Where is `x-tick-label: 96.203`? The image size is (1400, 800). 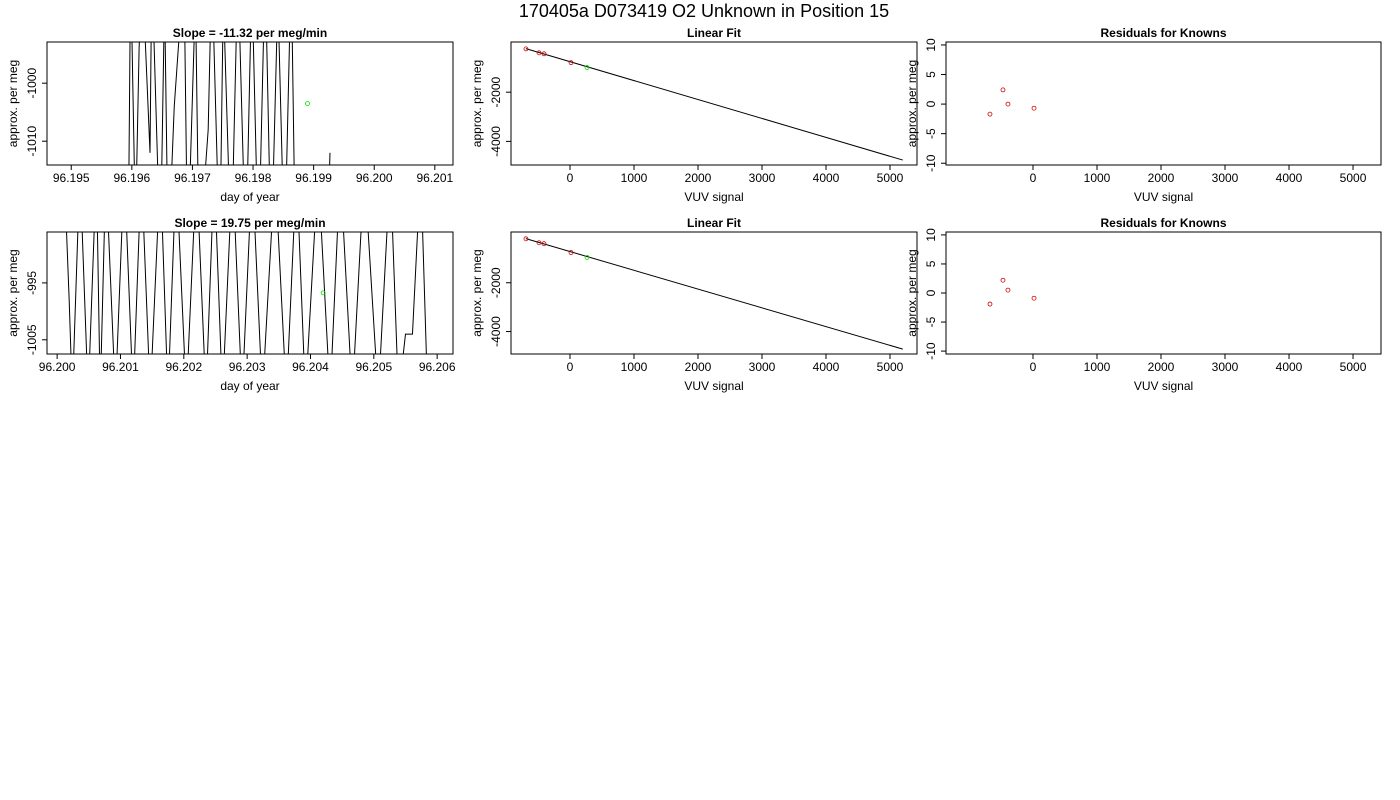
x-tick-label: 96.203 is located at coordinates (247, 367).